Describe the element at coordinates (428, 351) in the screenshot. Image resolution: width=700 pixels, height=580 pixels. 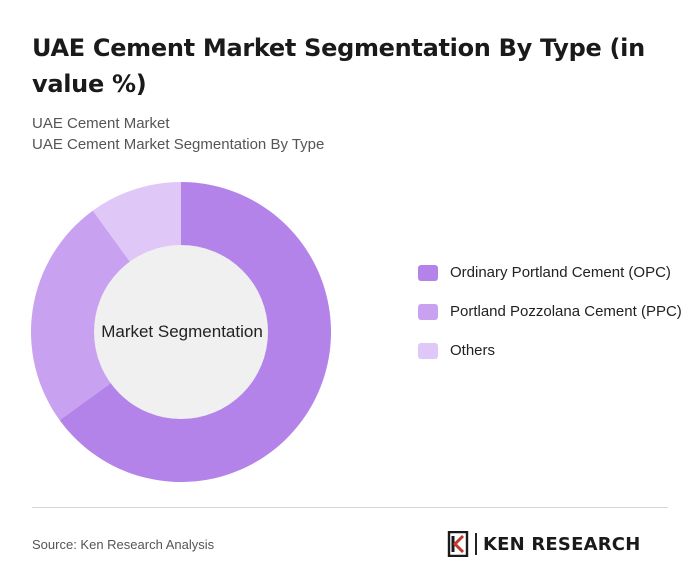
I see `legend-swatch-others` at that location.